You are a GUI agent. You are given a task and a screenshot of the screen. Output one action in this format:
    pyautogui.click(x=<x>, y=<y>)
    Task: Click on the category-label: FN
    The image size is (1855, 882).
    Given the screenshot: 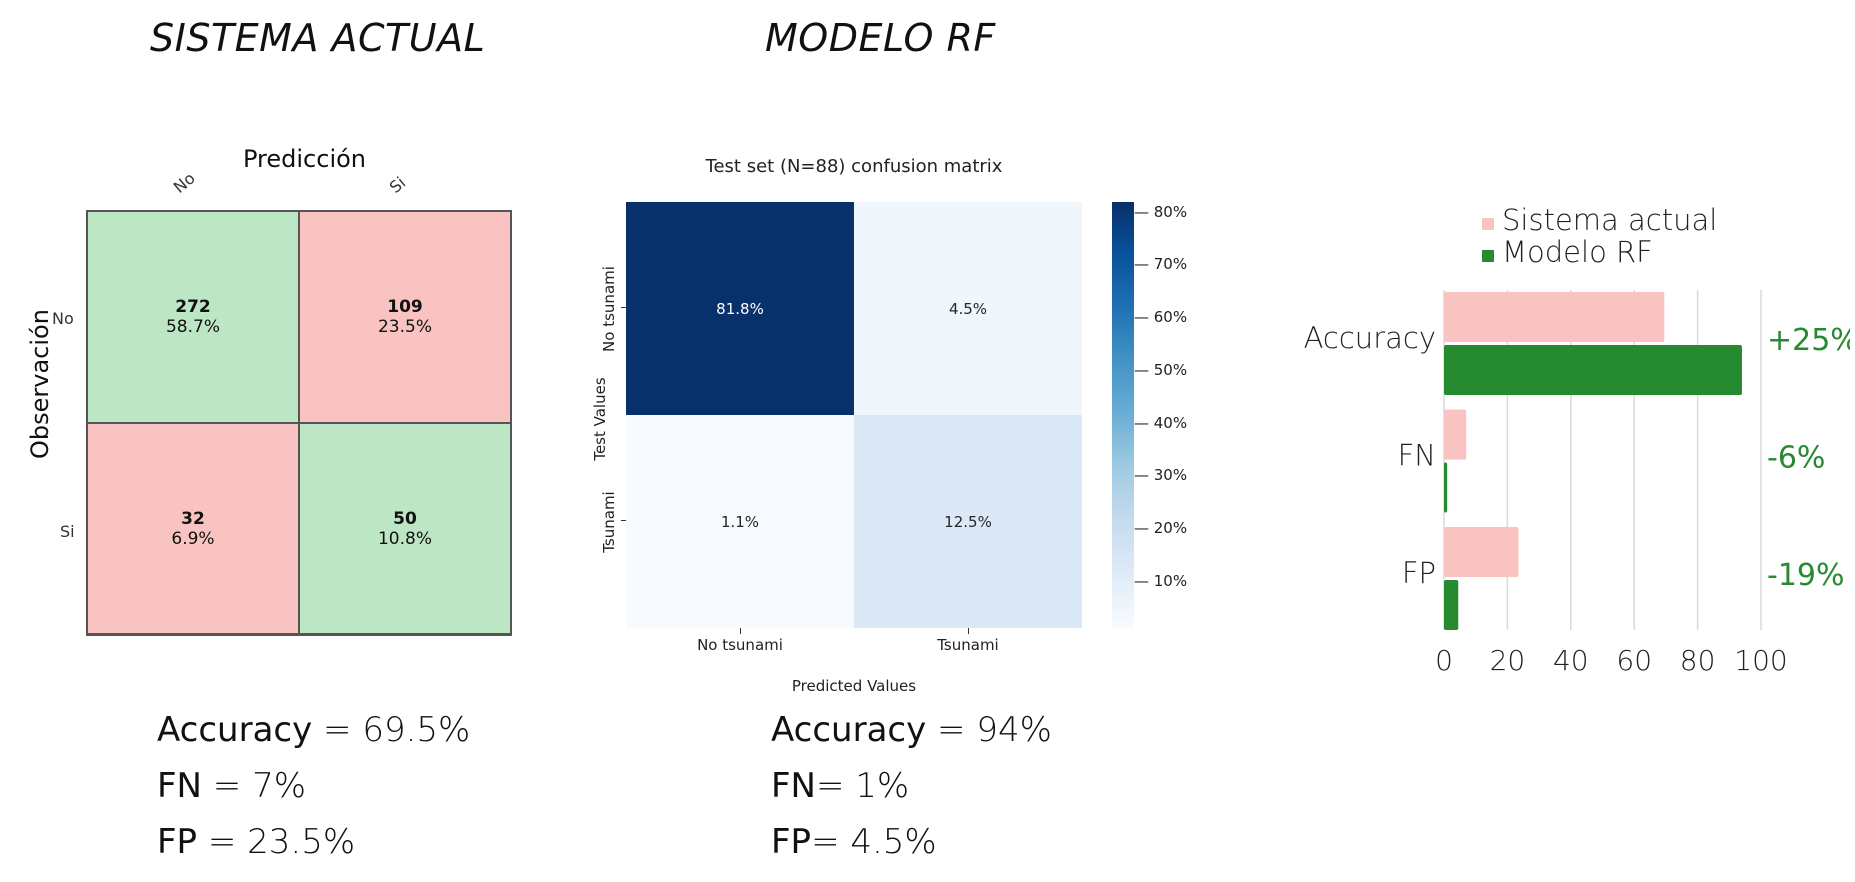 What is the action you would take?
    pyautogui.click(x=1417, y=456)
    